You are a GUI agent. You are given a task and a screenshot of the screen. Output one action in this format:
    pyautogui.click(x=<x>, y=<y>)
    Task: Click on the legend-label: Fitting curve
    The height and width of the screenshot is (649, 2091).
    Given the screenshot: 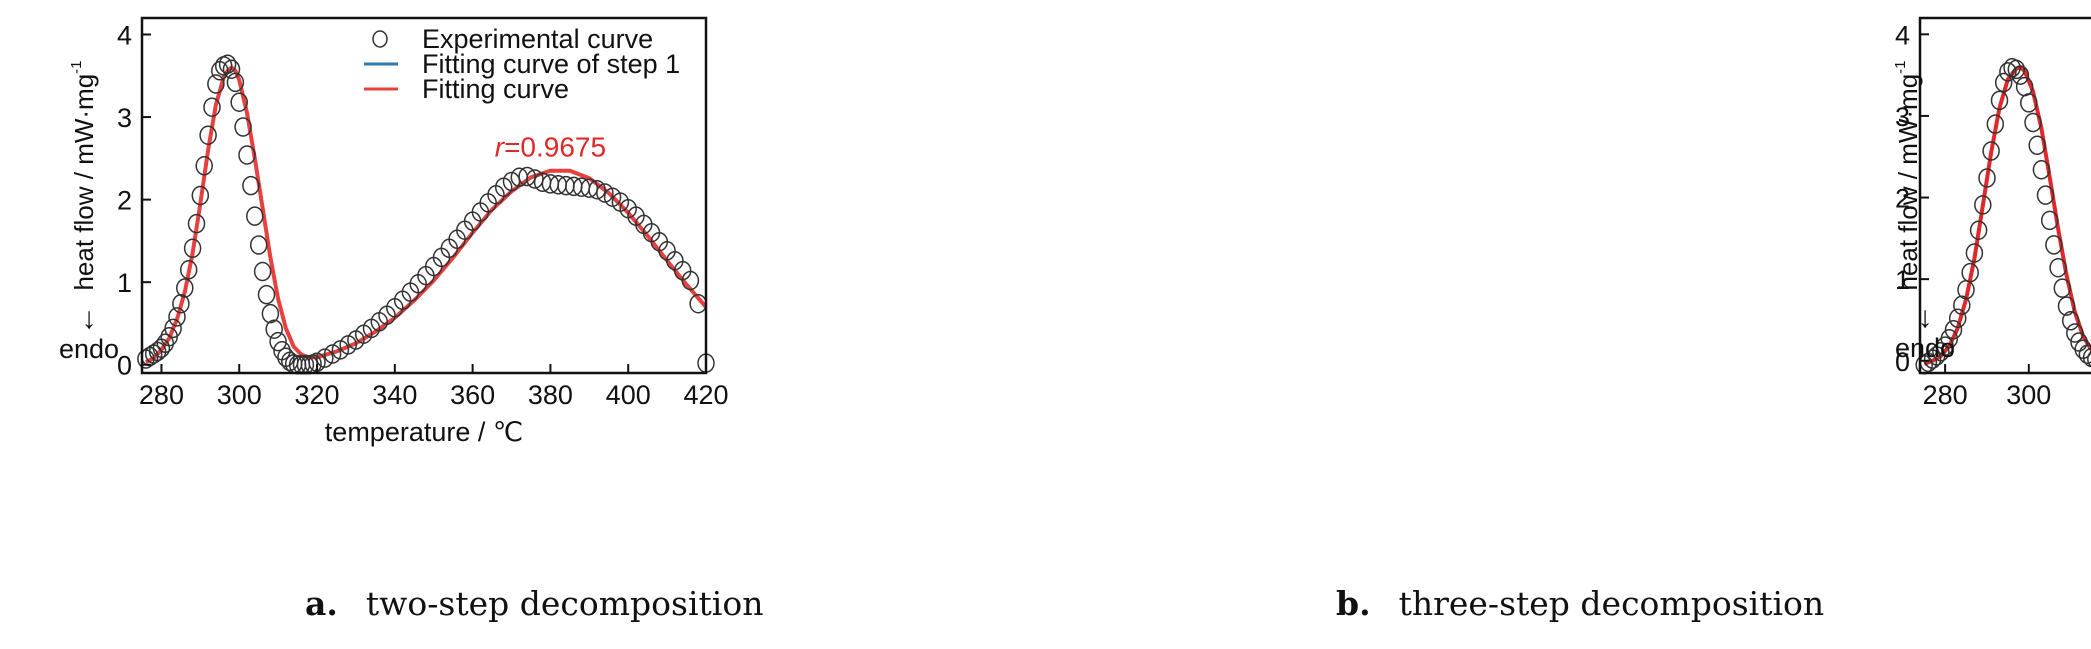 What is the action you would take?
    pyautogui.click(x=495, y=89)
    